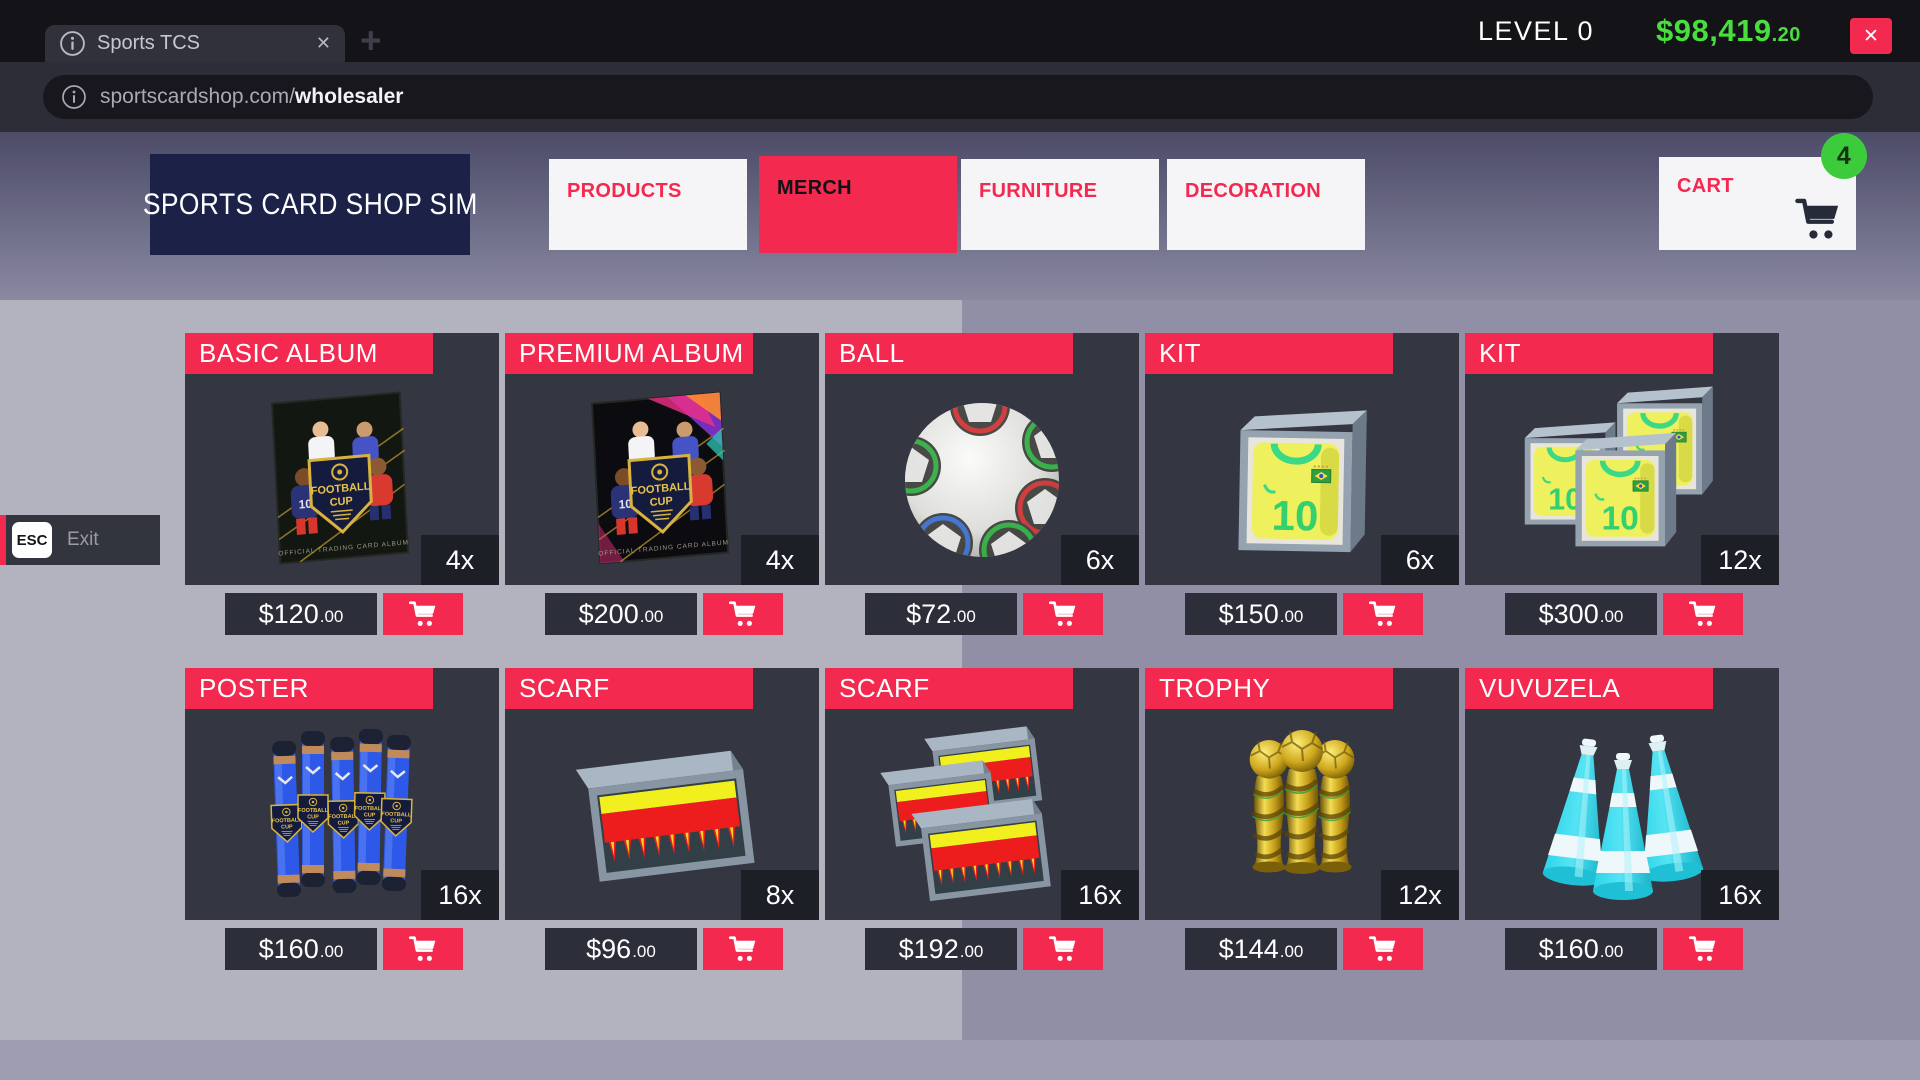 This screenshot has width=1920, height=1080. Describe the element at coordinates (608, 613) in the screenshot. I see `price-dollars: $200` at that location.